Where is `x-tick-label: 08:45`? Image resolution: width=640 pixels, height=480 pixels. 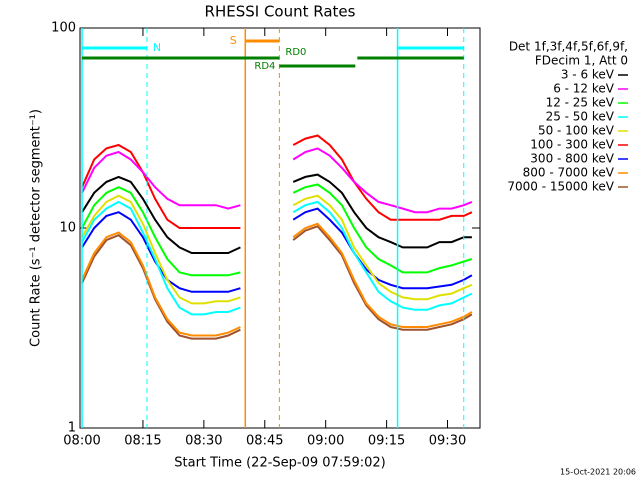
x-tick-label: 08:45 is located at coordinates (264, 441).